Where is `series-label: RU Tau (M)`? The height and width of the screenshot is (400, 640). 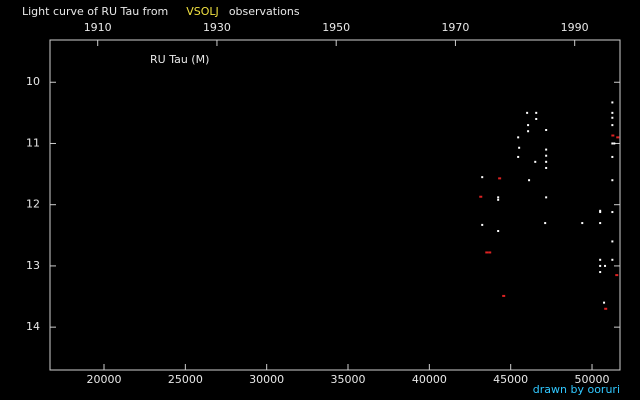 series-label: RU Tau (M) is located at coordinates (179, 59).